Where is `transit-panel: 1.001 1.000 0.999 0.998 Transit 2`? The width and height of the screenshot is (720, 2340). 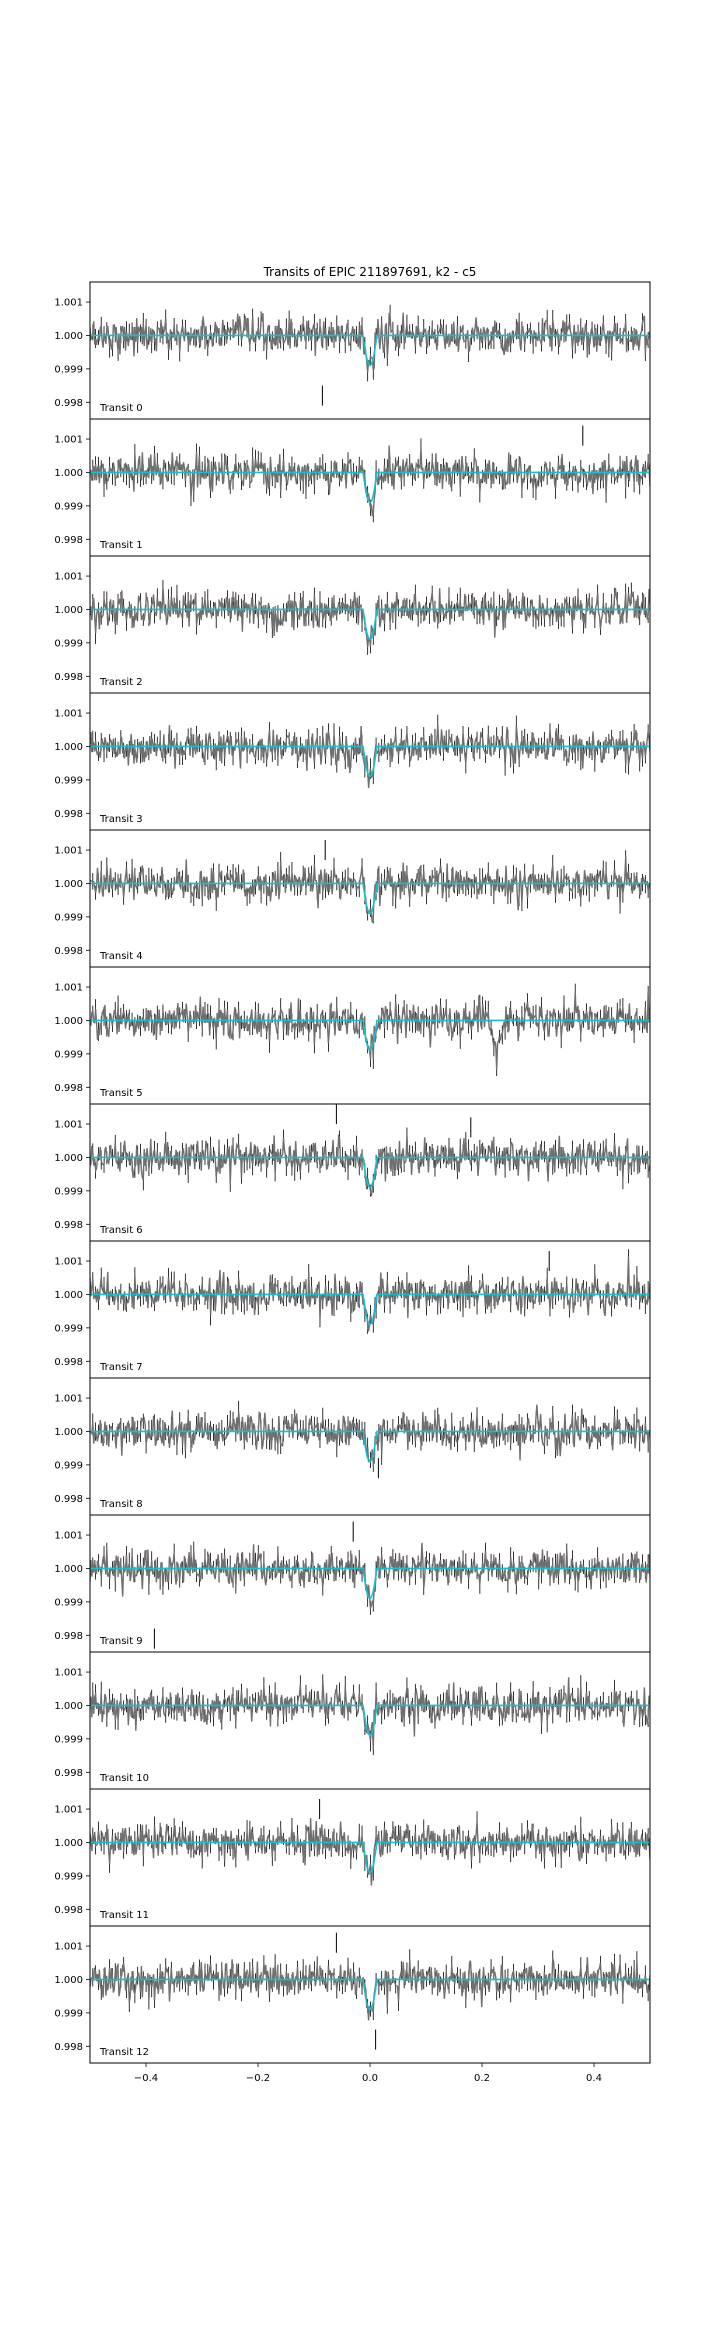
transit-panel: 1.001 1.000 0.999 0.998 Transit 2 is located at coordinates (352, 624).